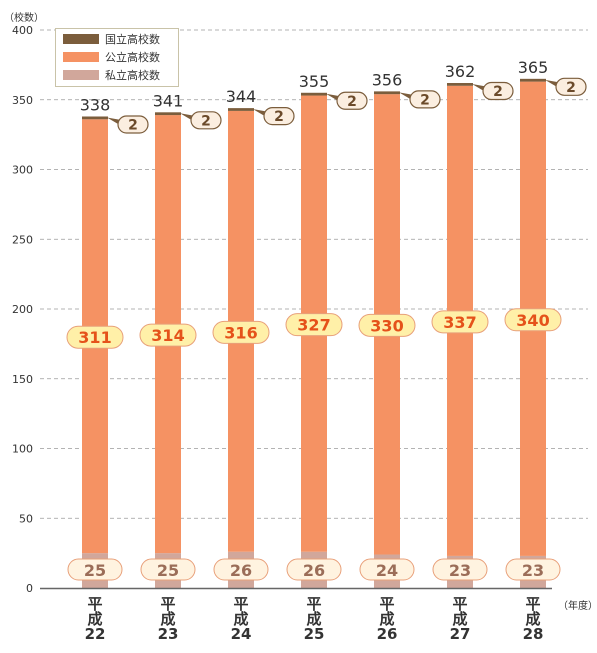 This screenshot has width=597, height=653. I want to click on data-label-public: 340, so click(532, 320).